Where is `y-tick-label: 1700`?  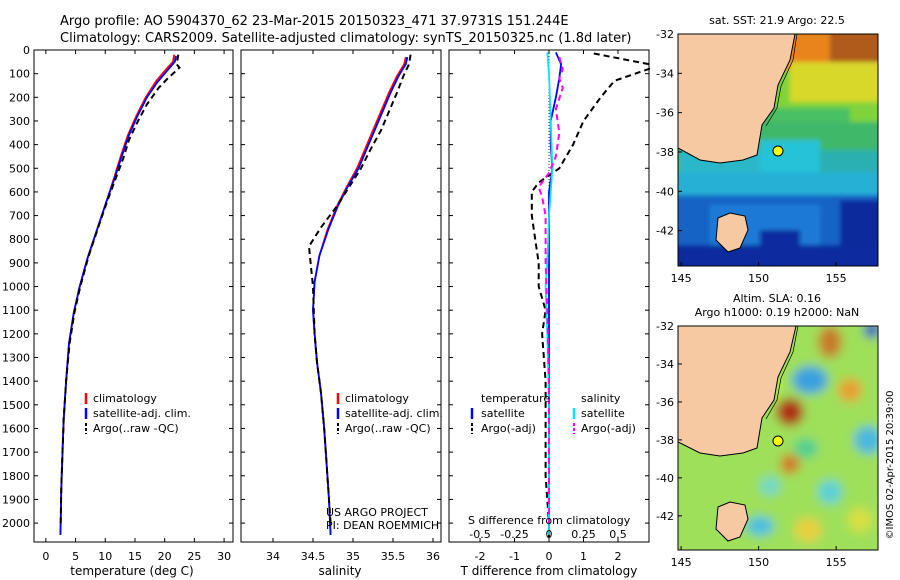 y-tick-label: 1700 is located at coordinates (16, 452).